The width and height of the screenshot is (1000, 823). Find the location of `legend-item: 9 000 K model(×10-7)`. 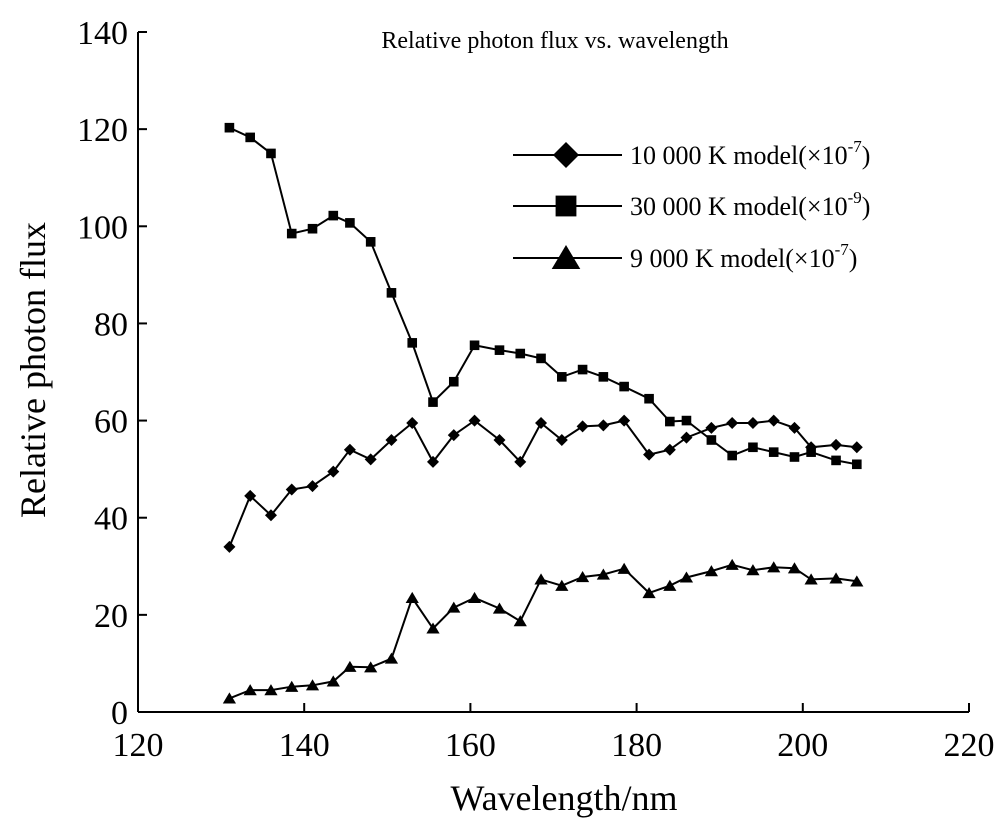

legend-item: 9 000 K model(×10-7) is located at coordinates (685, 256).